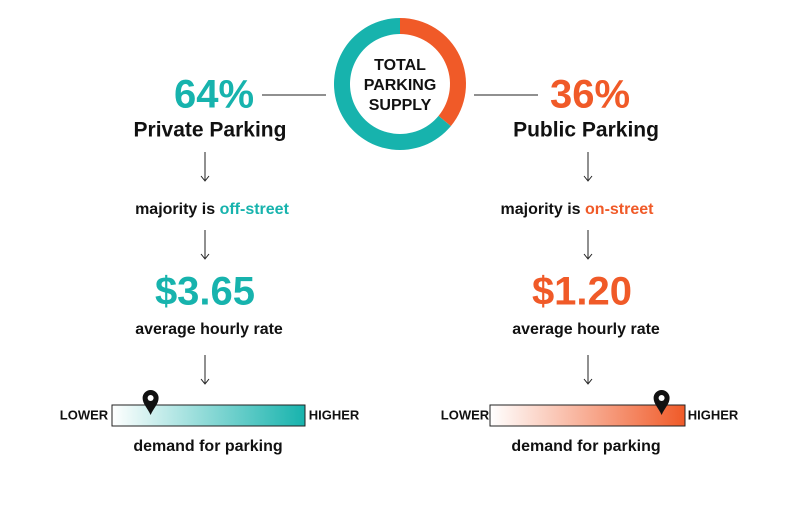  Describe the element at coordinates (582, 292) in the screenshot. I see `rate: $1.20` at that location.